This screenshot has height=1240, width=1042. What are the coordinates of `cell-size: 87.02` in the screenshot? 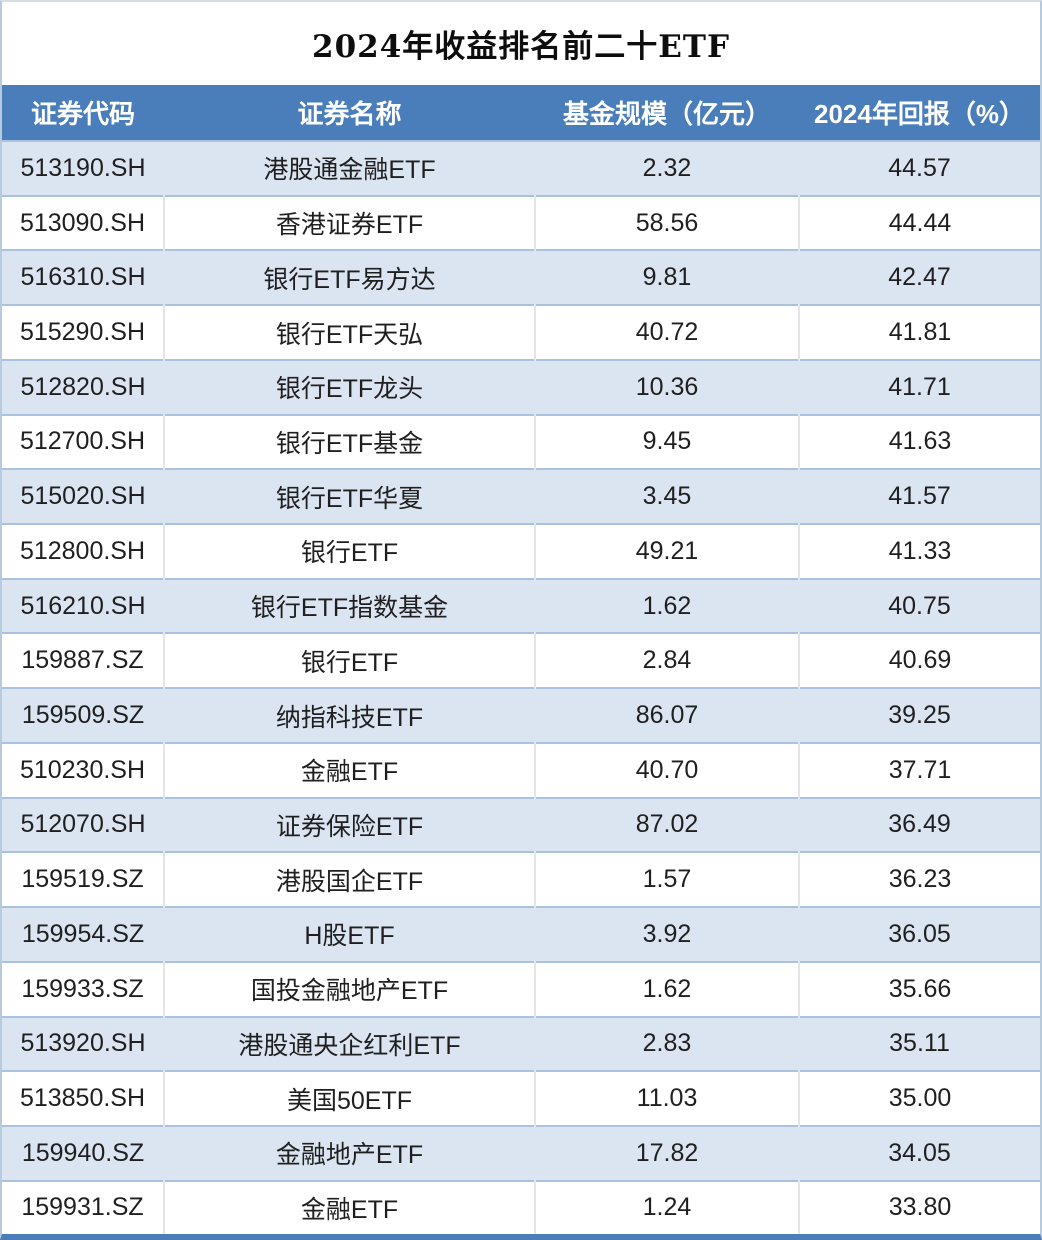 It's located at (667, 824).